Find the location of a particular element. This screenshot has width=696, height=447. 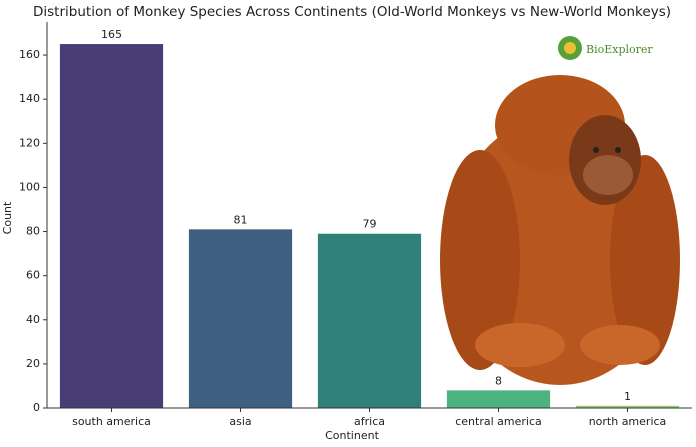

x-tick-label: north america is located at coordinates (628, 421).